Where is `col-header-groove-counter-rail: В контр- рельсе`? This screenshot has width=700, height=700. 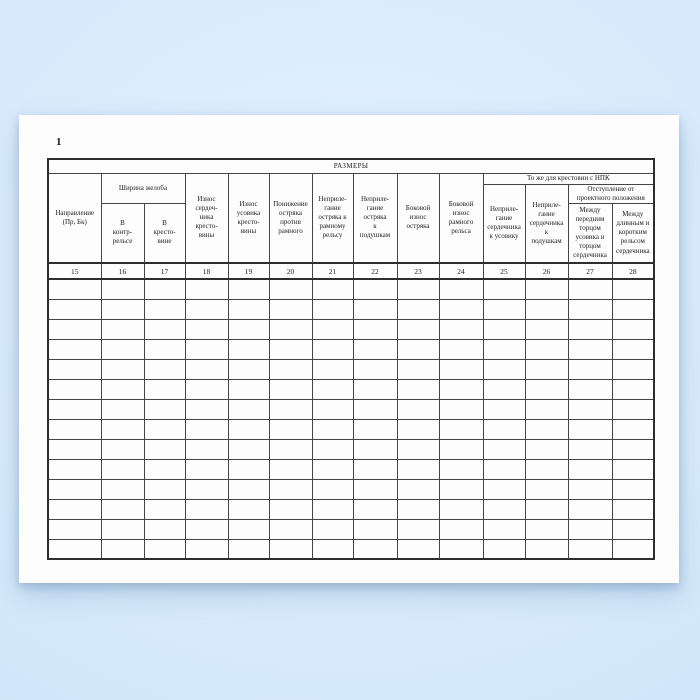 col-header-groove-counter-rail: В контр- рельсе is located at coordinates (122, 233).